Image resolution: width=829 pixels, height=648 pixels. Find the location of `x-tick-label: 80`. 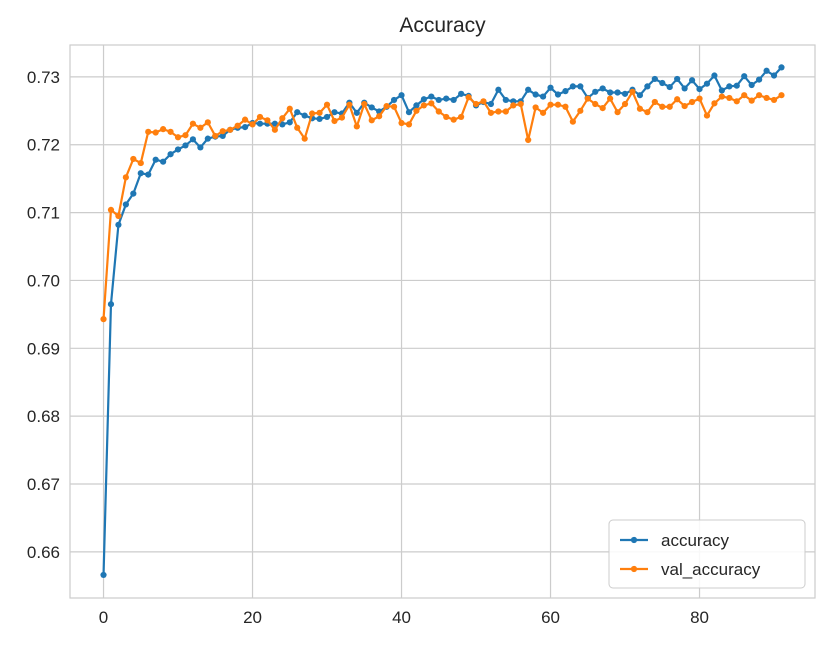

x-tick-label: 80 is located at coordinates (699, 617).